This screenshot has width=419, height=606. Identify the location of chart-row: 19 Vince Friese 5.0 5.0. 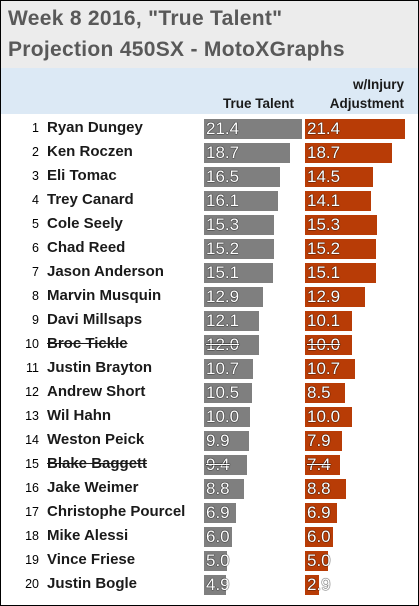
(209, 560).